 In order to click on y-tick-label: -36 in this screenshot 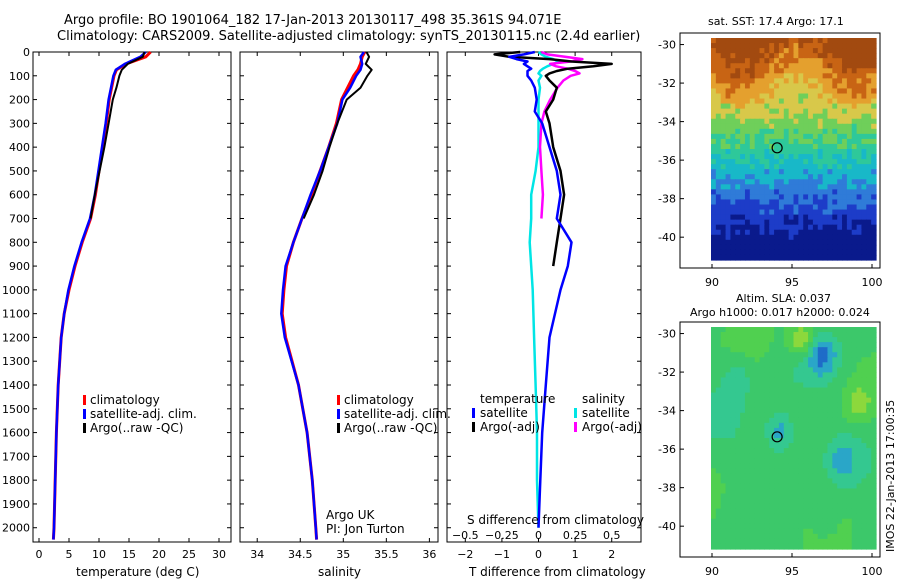, I will do `click(667, 160)`.